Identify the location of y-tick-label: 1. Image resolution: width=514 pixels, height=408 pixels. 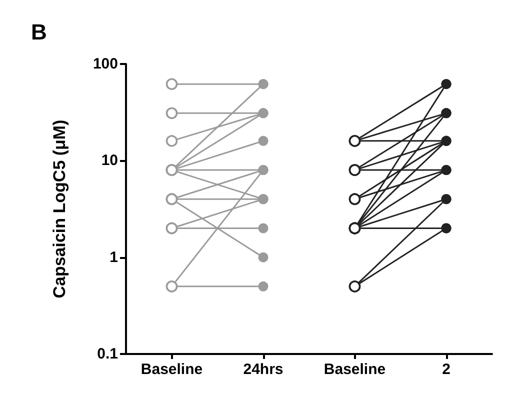
(114, 257).